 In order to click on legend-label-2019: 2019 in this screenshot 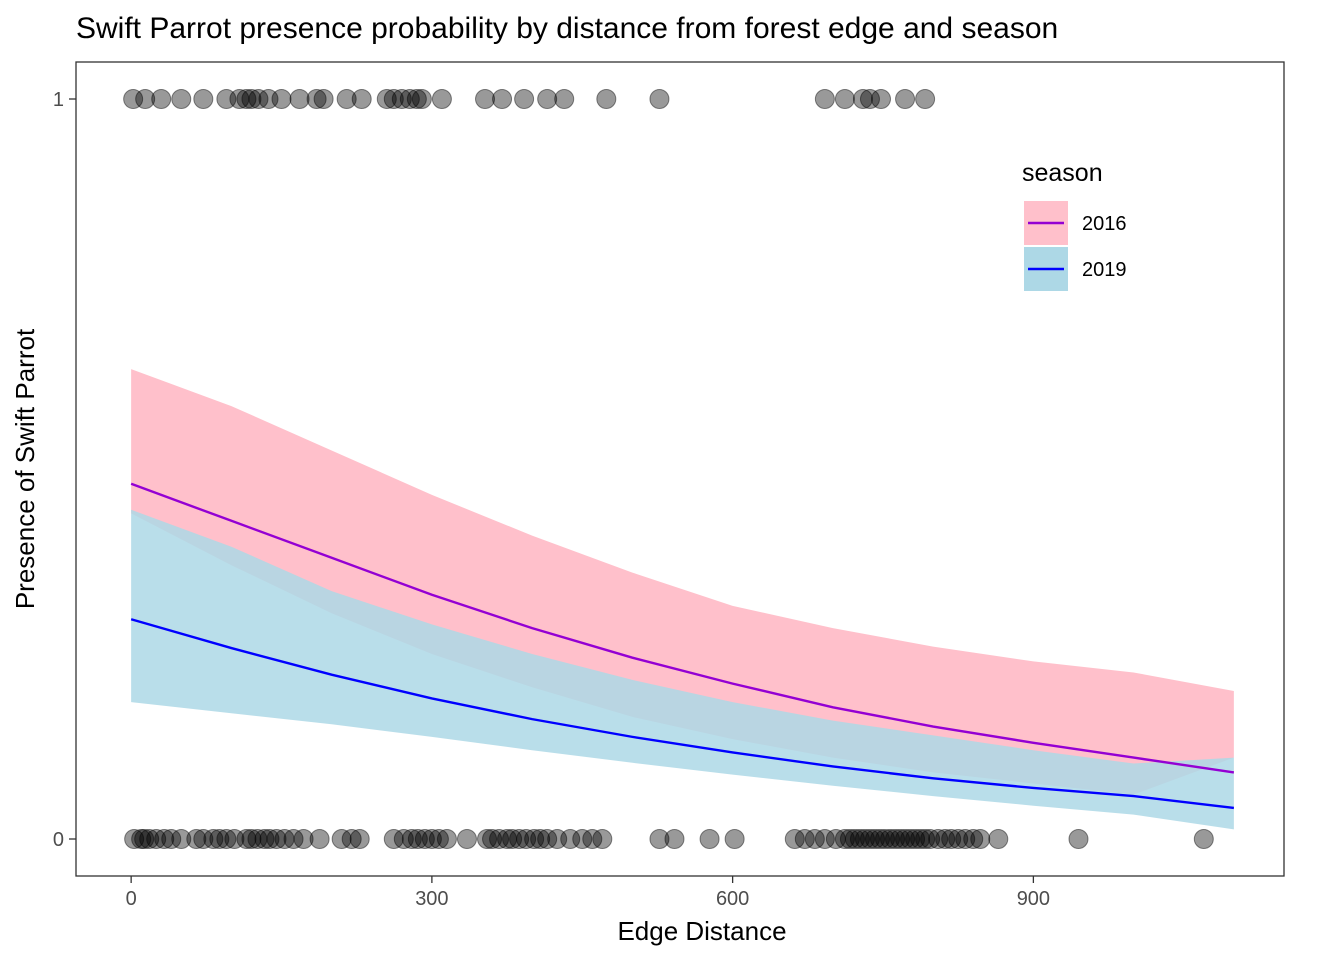, I will do `click(1104, 270)`.